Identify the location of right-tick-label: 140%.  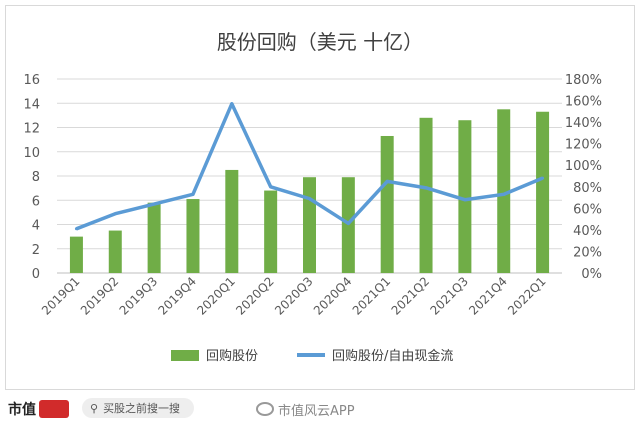
(583, 123).